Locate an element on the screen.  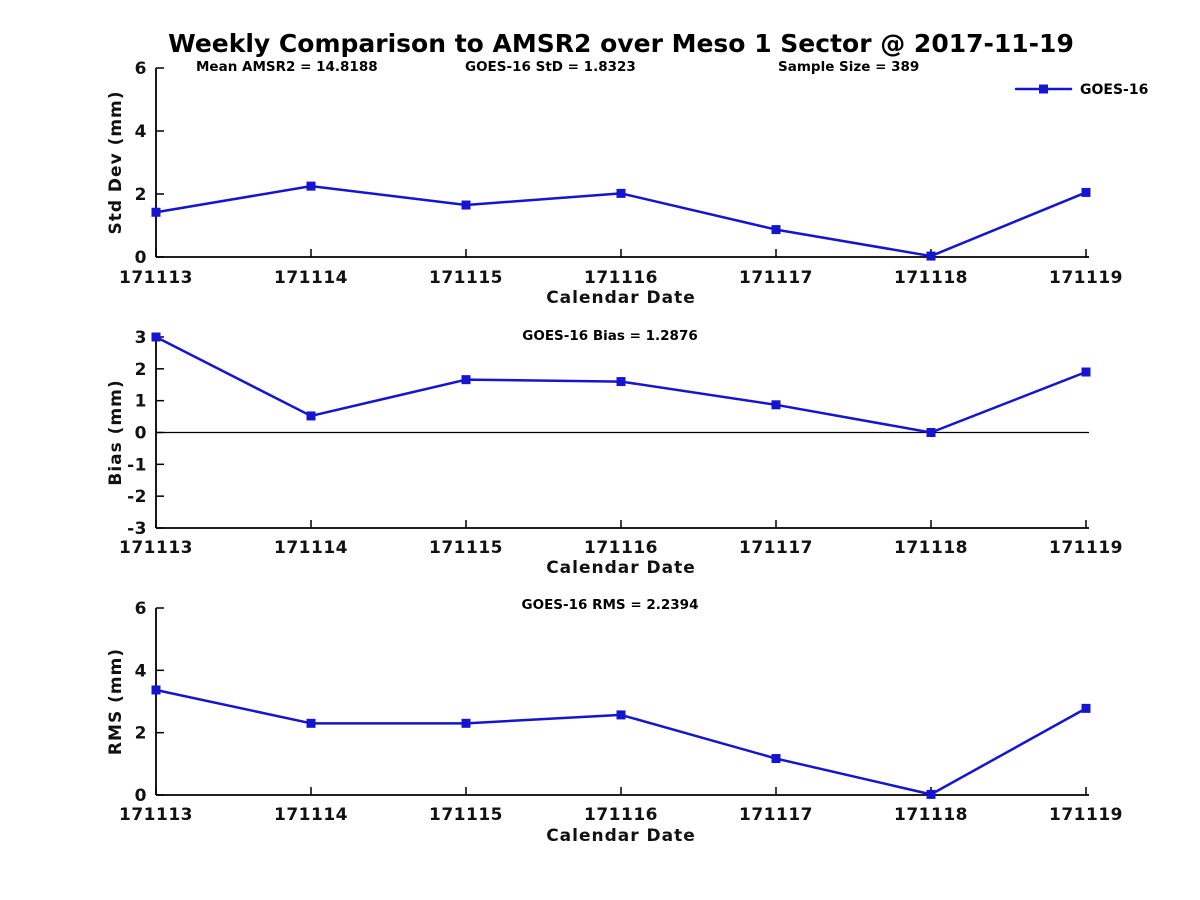
y-tick-label: -3 is located at coordinates (137, 529).